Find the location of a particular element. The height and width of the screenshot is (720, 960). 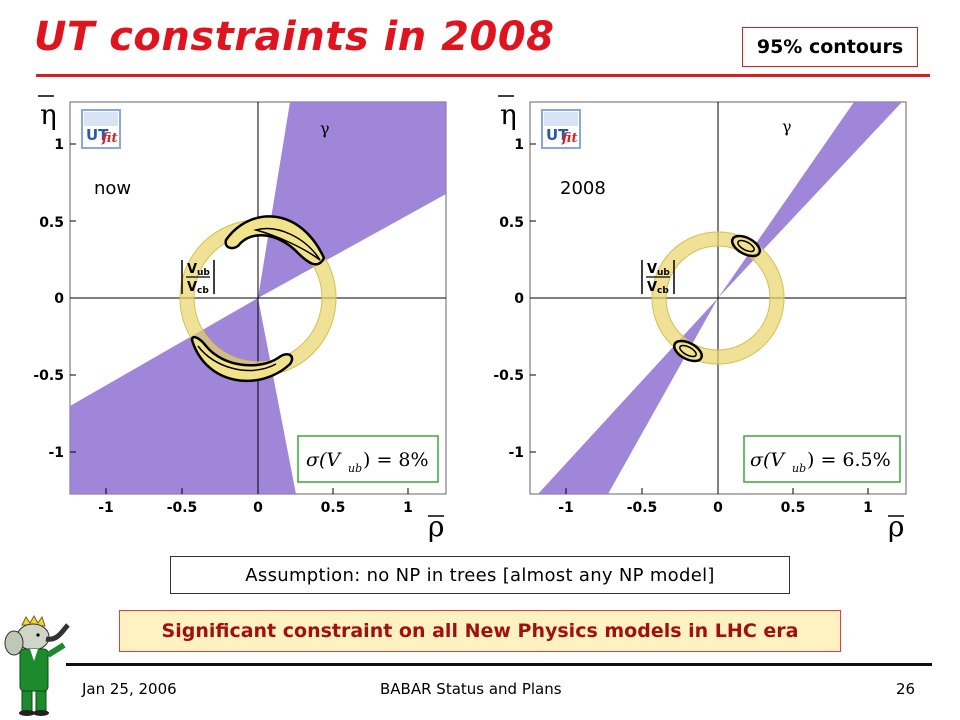

page-number: 26 is located at coordinates (906, 689).